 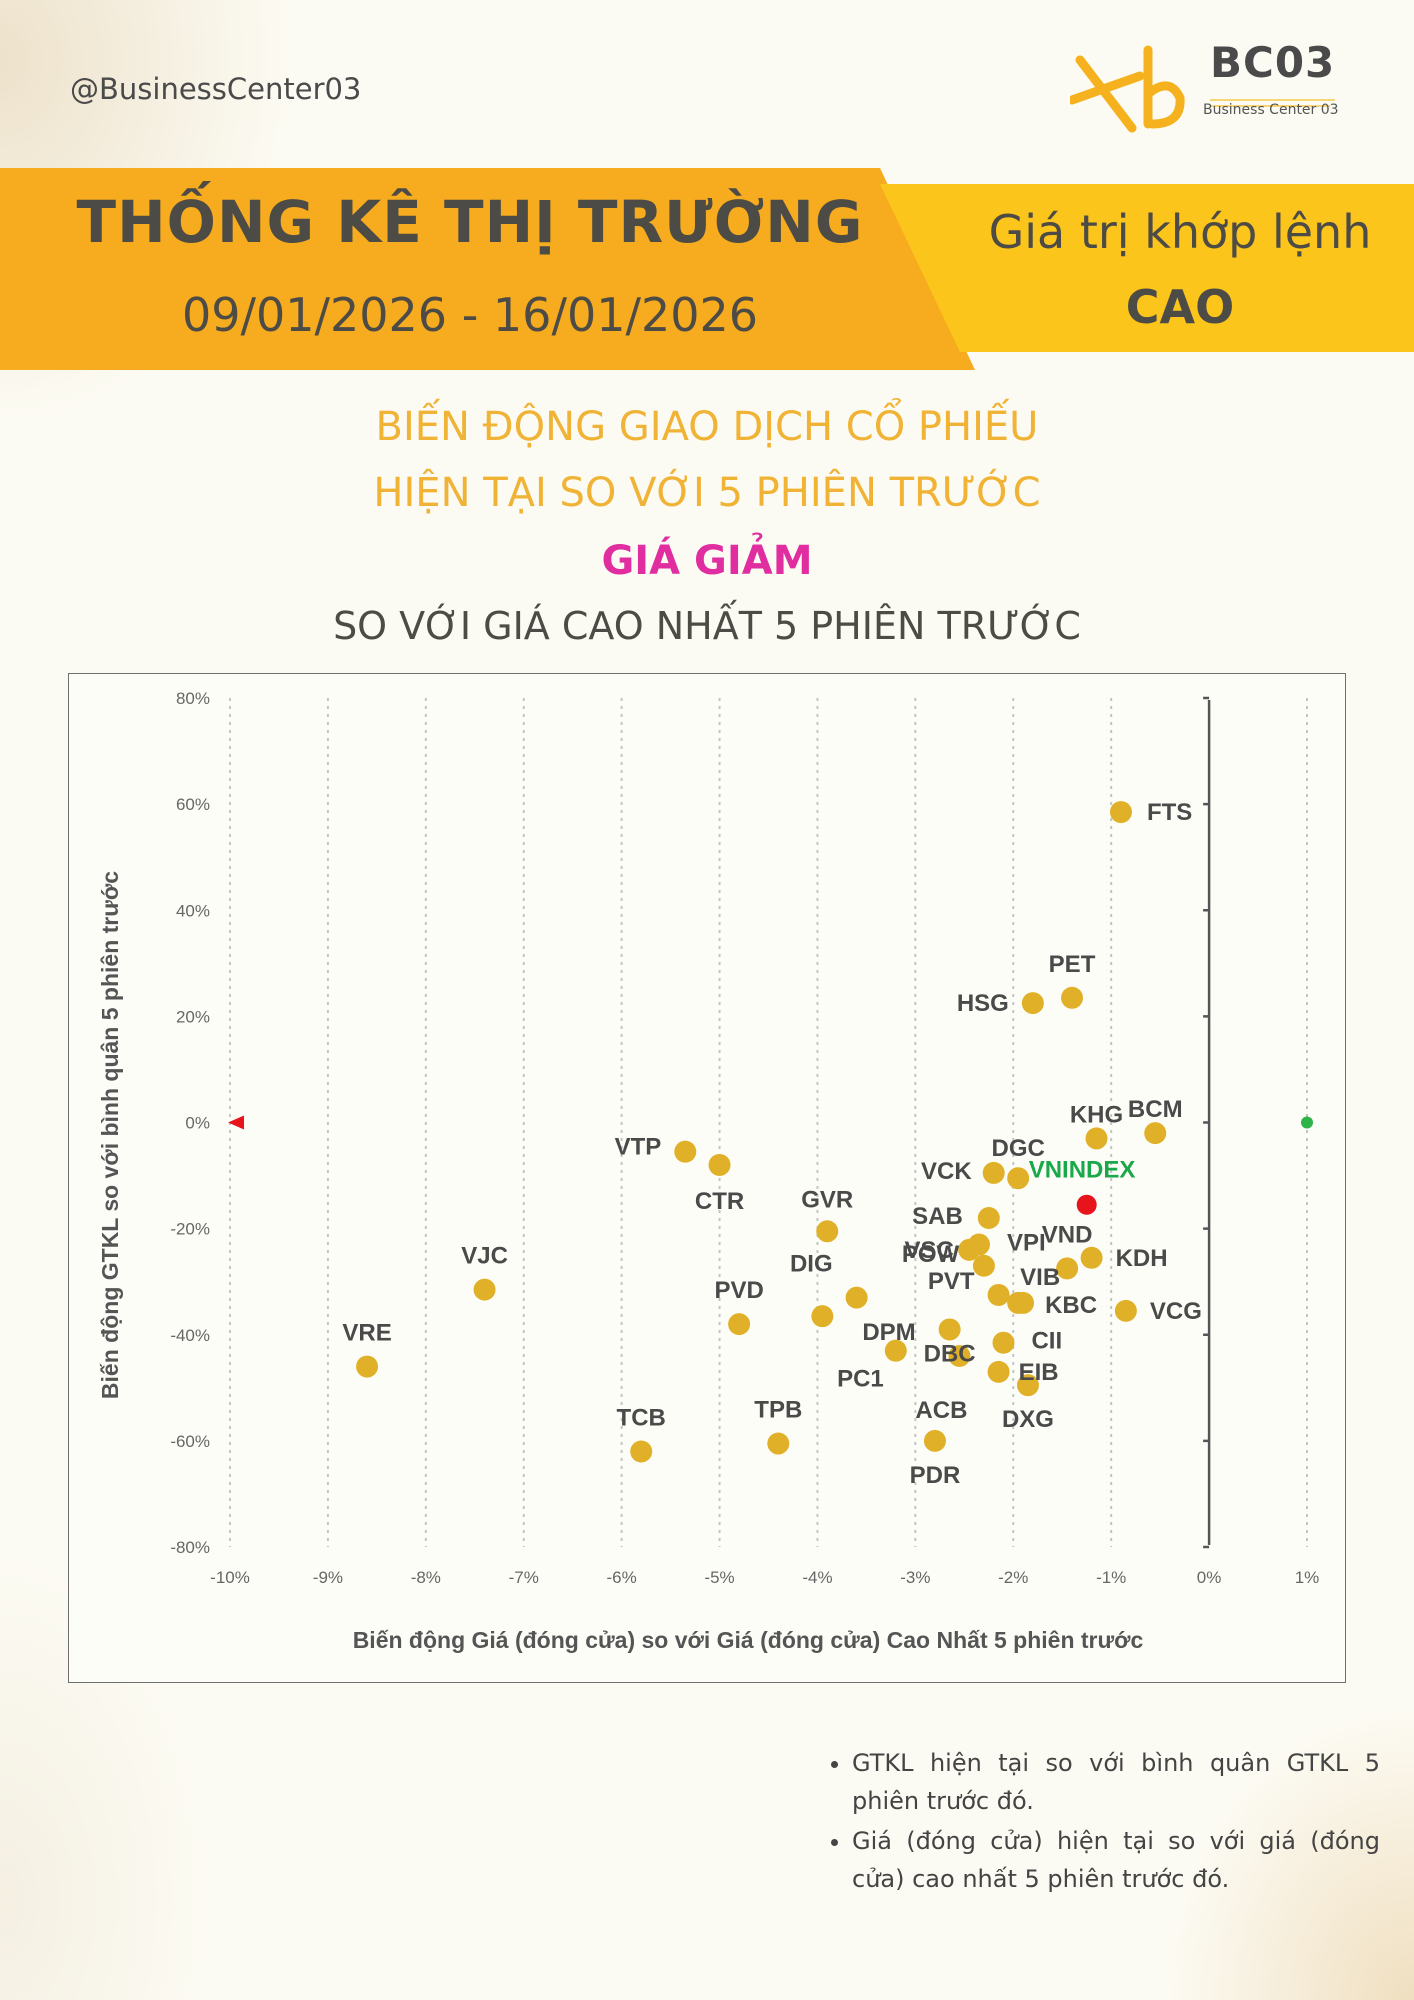 What do you see at coordinates (1120, 812) in the screenshot?
I see `point-fts` at bounding box center [1120, 812].